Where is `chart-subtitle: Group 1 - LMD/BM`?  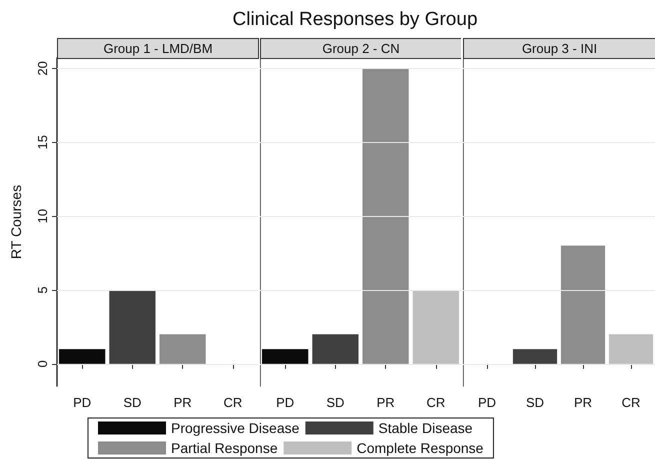 chart-subtitle: Group 1 - LMD/BM is located at coordinates (158, 48).